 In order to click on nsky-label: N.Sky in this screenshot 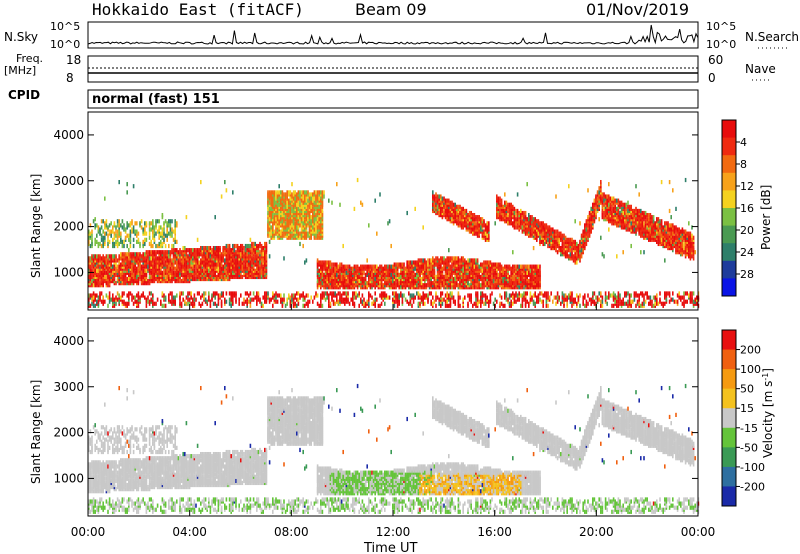, I will do `click(21, 37)`.